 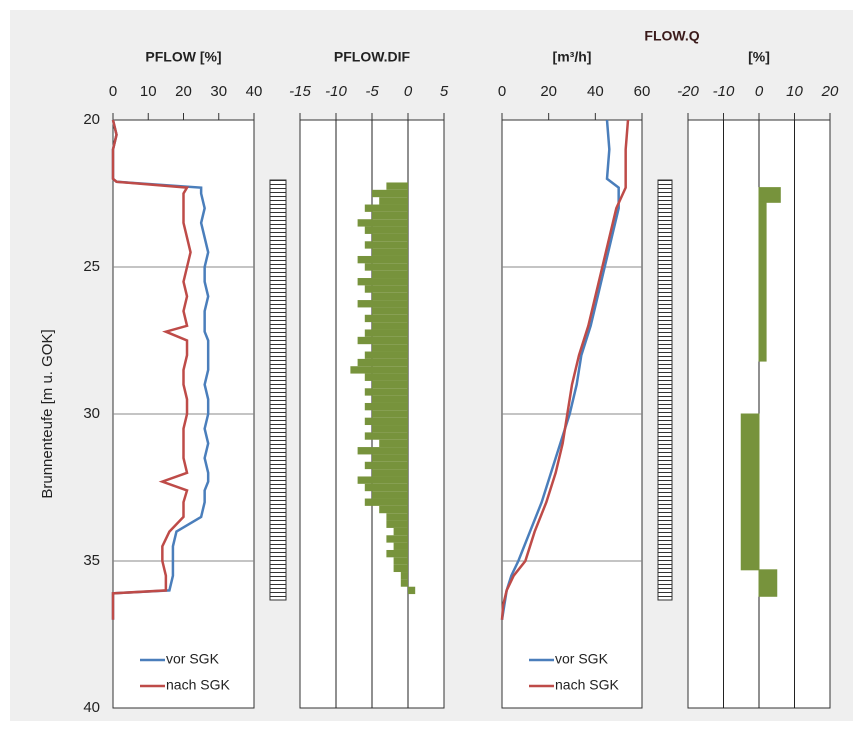 What do you see at coordinates (91, 266) in the screenshot?
I see `y-tick-label: 25` at bounding box center [91, 266].